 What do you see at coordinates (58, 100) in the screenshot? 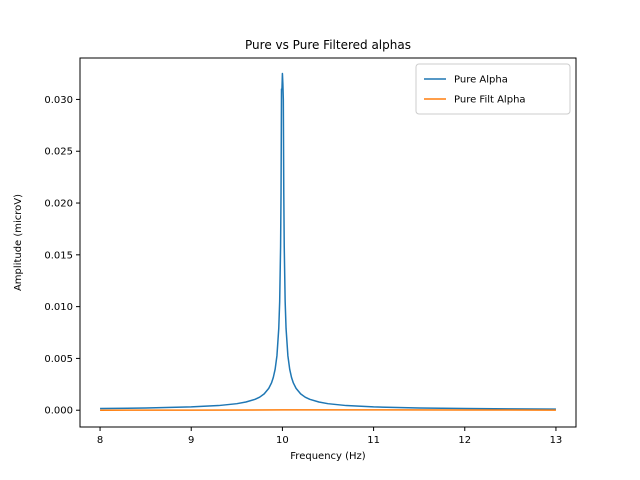
I see `y-tick-label: 0.030` at bounding box center [58, 100].